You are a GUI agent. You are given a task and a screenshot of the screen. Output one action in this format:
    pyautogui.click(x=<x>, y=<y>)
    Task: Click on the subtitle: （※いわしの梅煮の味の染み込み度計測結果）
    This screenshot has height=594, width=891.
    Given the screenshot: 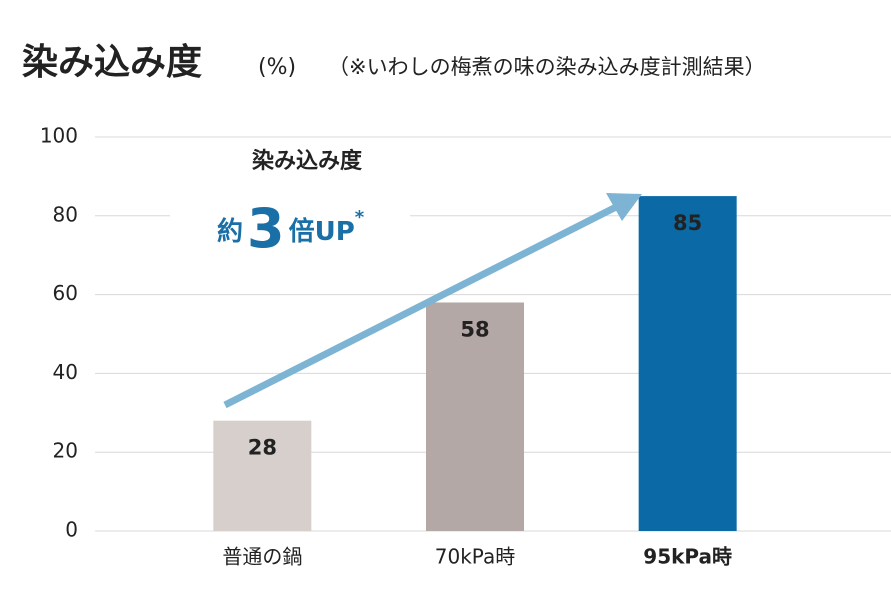 What is the action you would take?
    pyautogui.click(x=547, y=67)
    